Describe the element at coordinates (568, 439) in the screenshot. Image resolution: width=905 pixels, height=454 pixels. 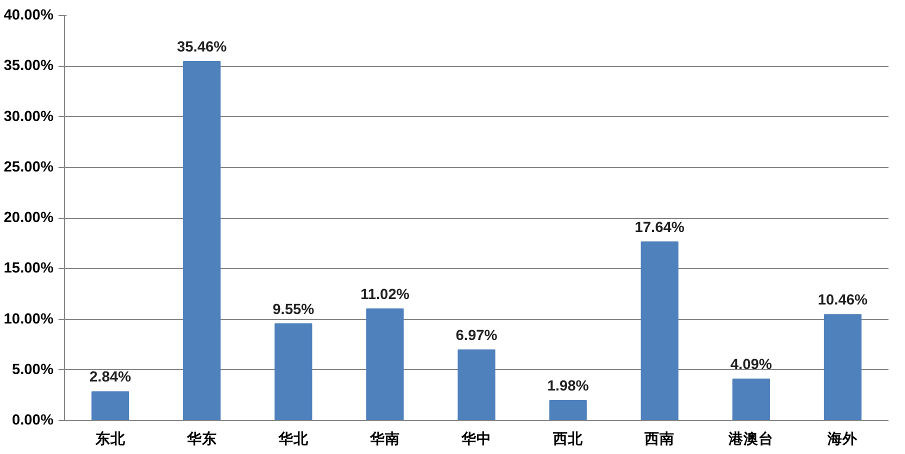
I see `x-tick-label: 西北` at that location.